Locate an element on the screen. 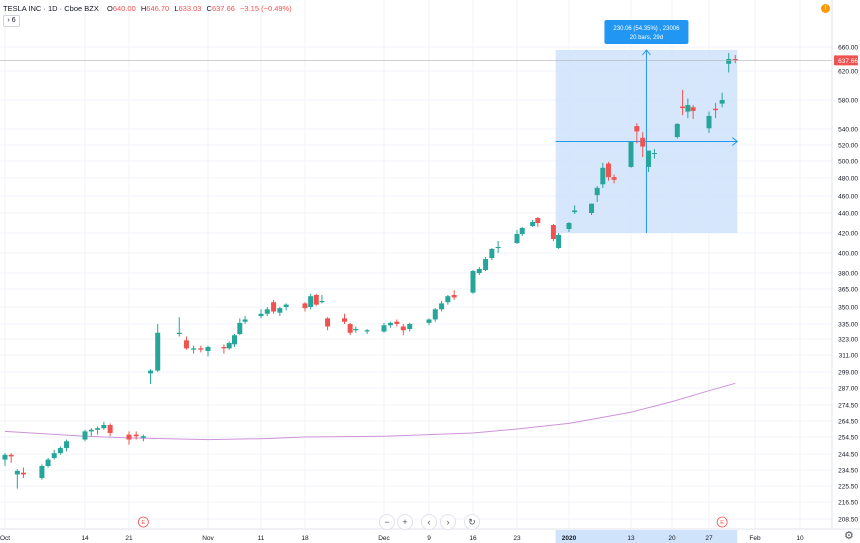  alert-icon: ! is located at coordinates (825, 8).